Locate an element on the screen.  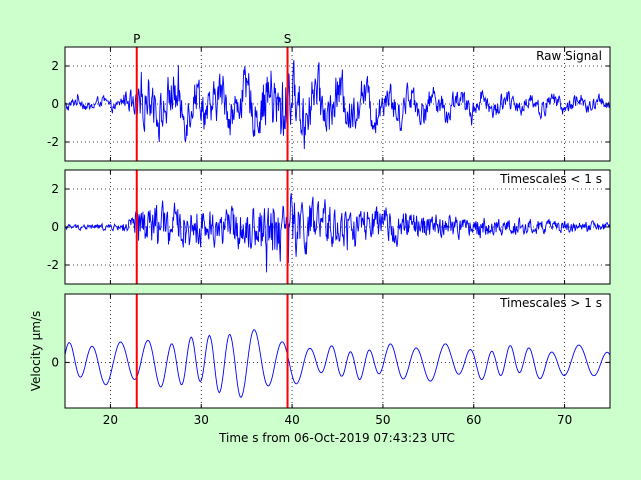
x-tick-label: 70 is located at coordinates (564, 420).